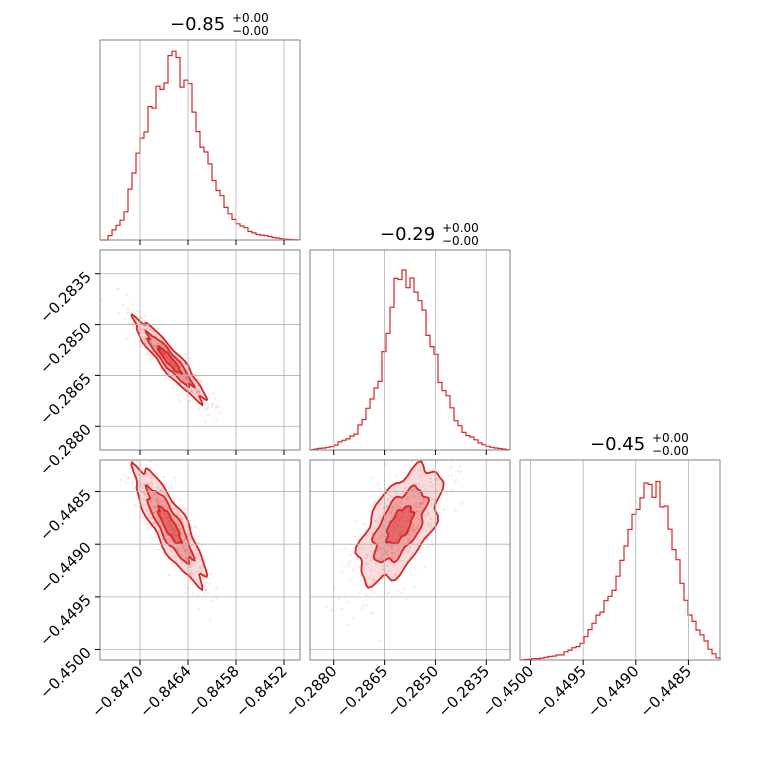 This screenshot has width=760, height=760. What do you see at coordinates (65, 348) in the screenshot?
I see `y-tick-label: −0.2850` at bounding box center [65, 348].